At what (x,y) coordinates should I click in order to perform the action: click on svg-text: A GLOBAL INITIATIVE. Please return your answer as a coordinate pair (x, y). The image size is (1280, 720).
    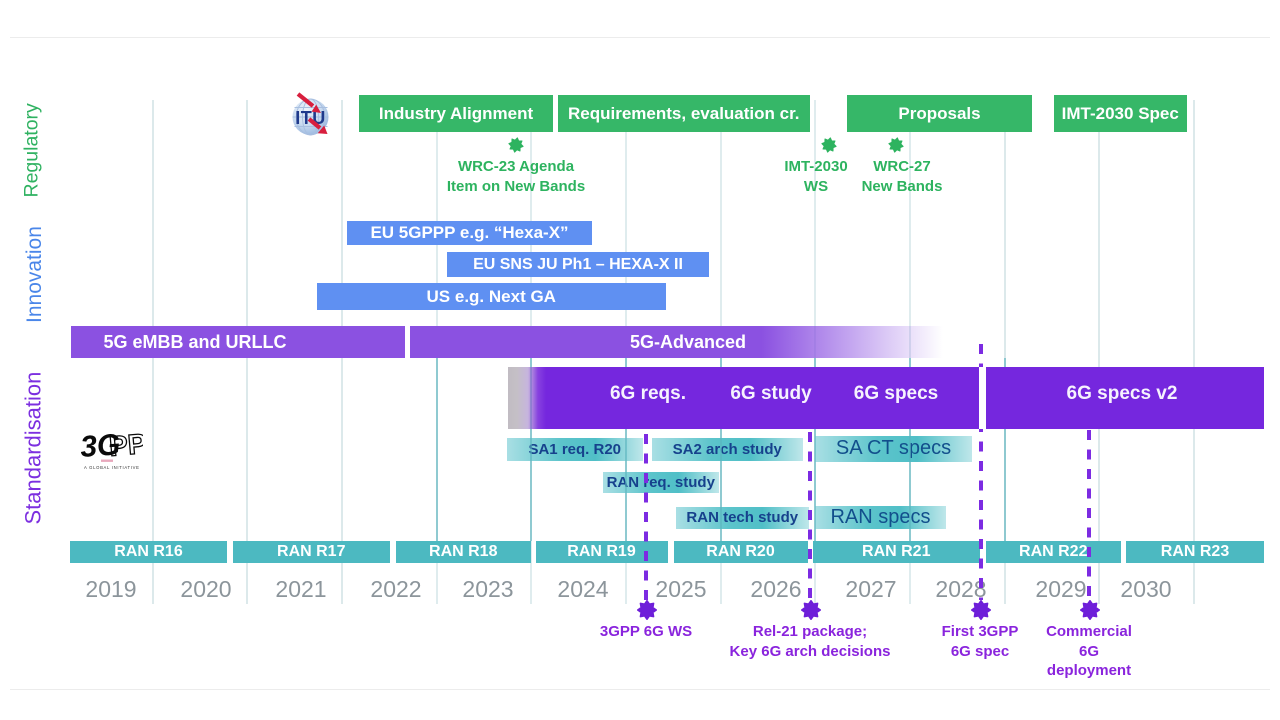
    Looking at the image, I should click on (112, 467).